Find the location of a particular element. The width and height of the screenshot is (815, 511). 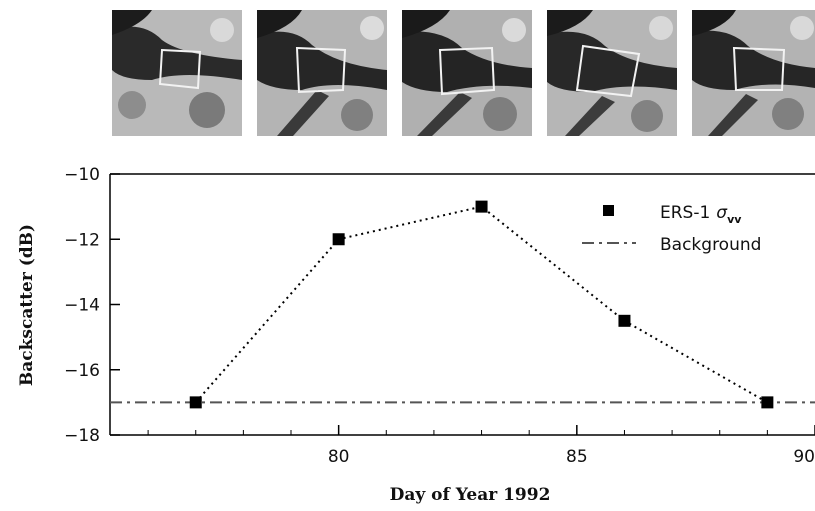

y-tick-label: −10 is located at coordinates (82, 175).